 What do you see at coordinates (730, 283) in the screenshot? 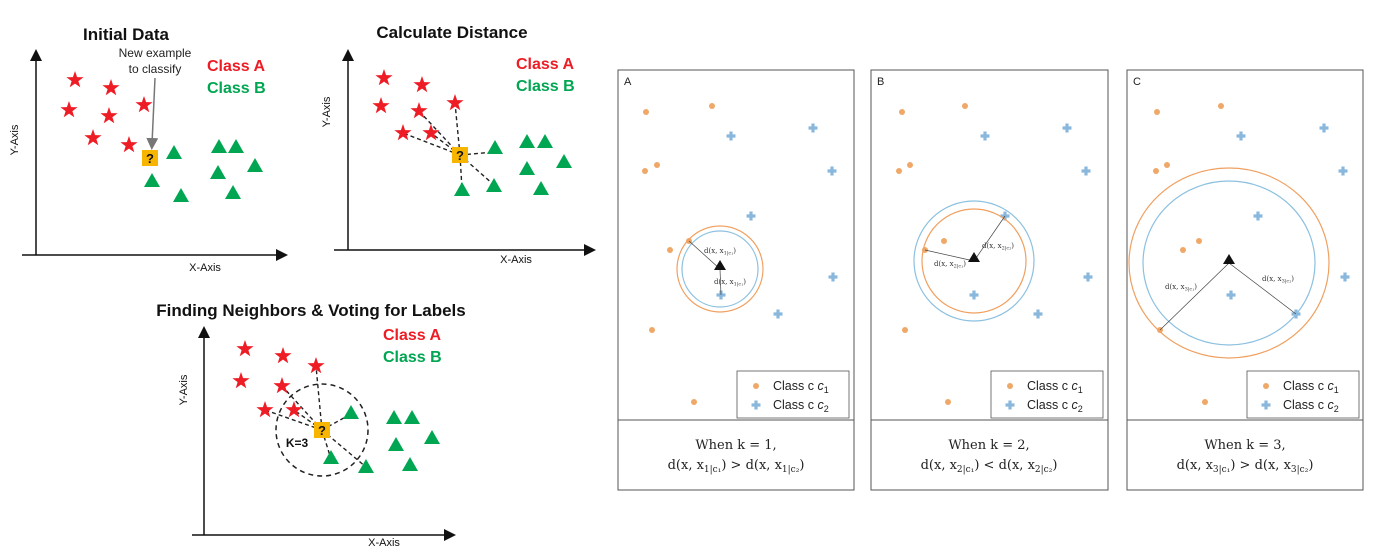
I see `distance-label-c2: d(x, x1|c₁)` at bounding box center [730, 283].